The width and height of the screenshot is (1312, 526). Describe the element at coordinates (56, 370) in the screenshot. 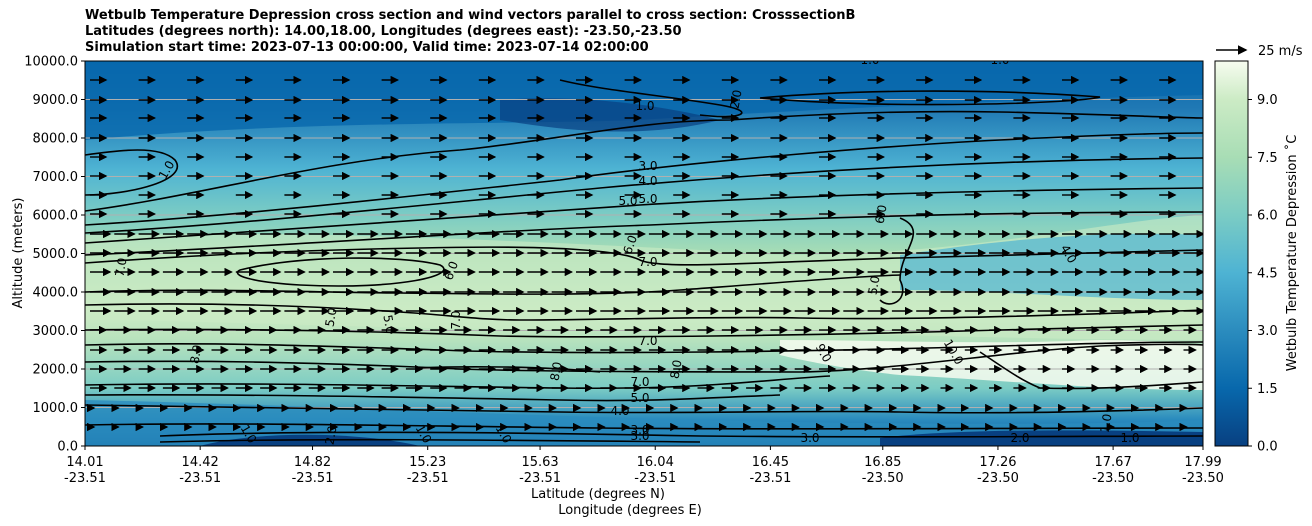

I see `y-tick-label: 2000.0` at that location.